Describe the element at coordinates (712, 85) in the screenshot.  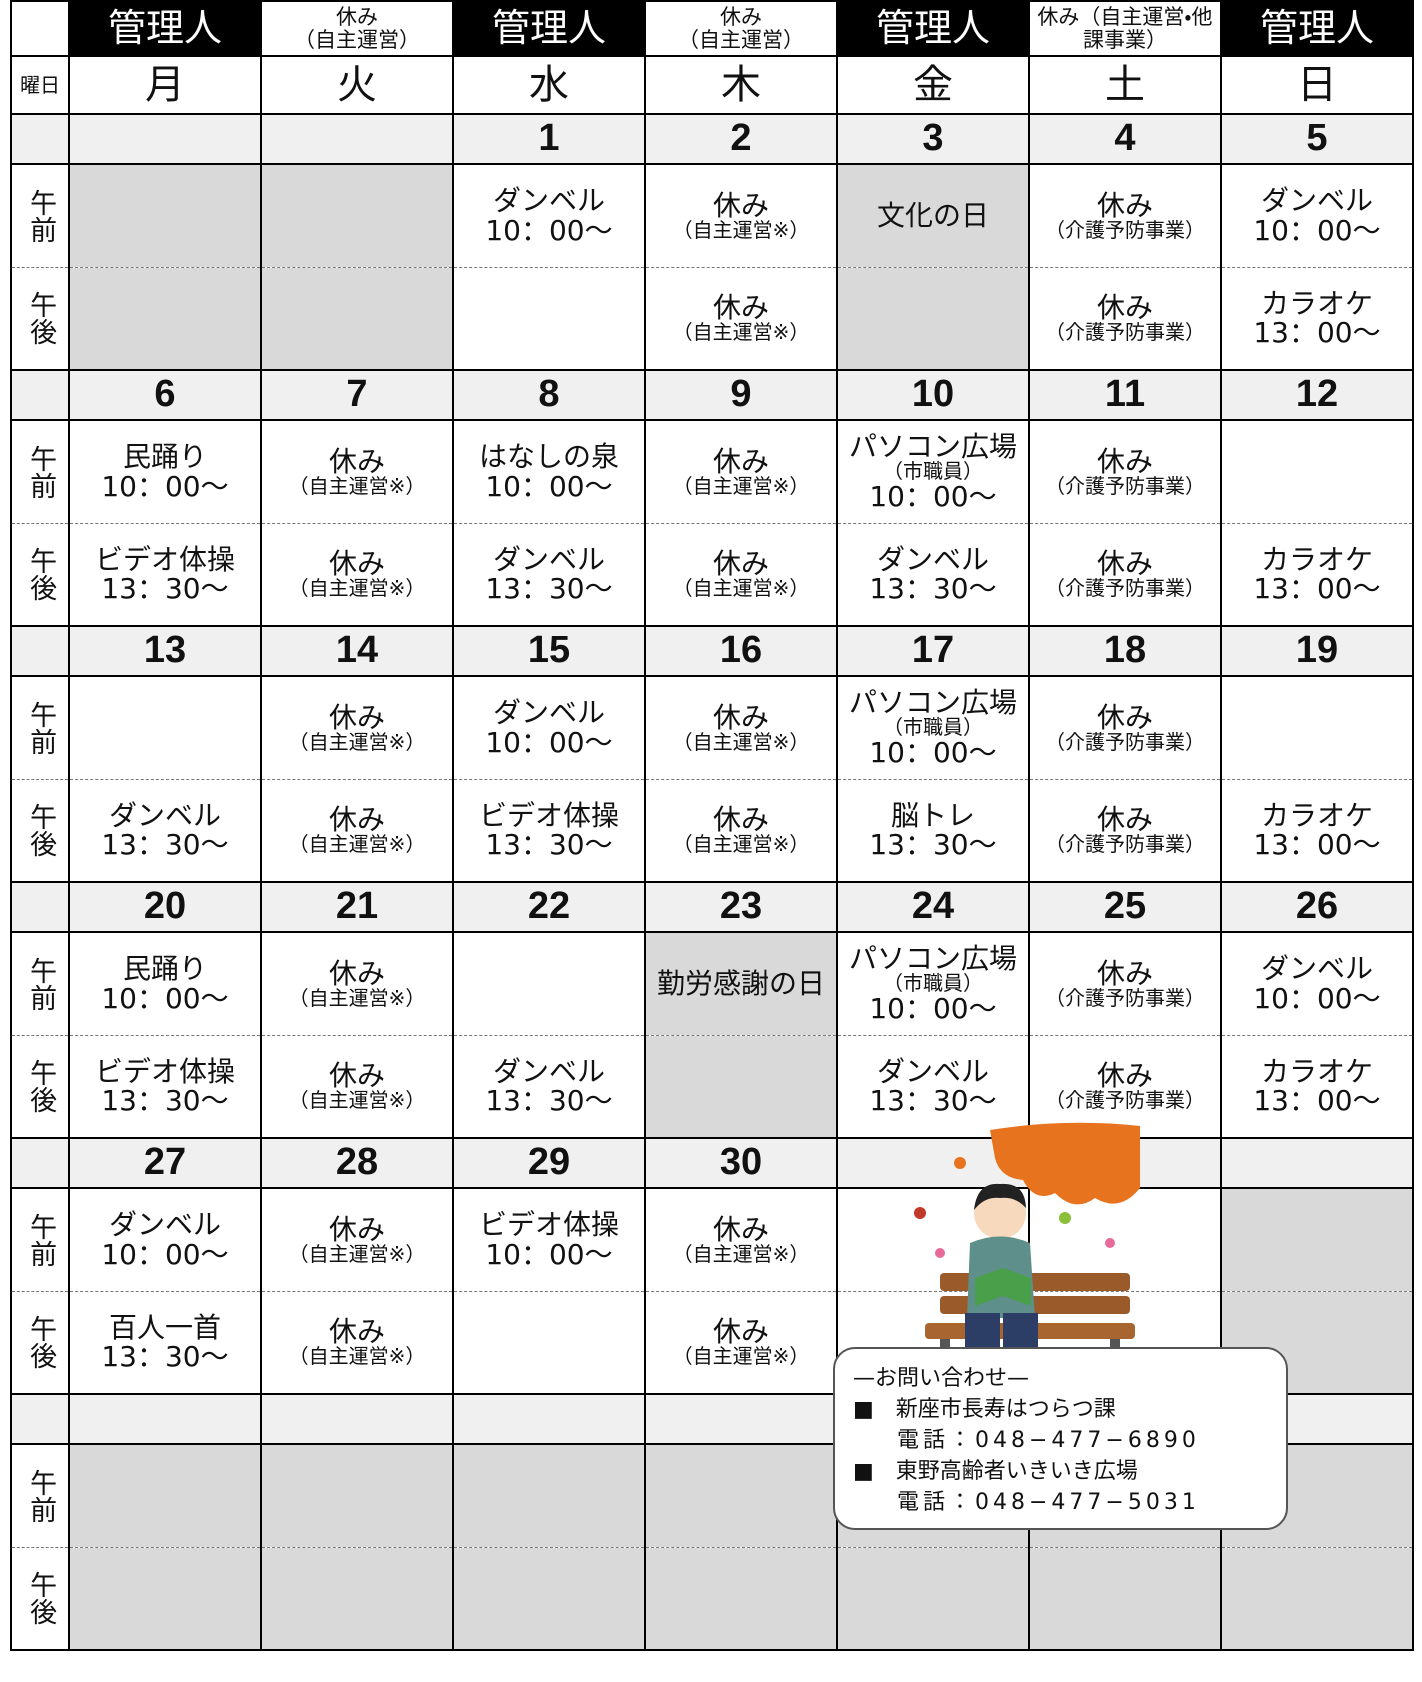
I see `weekday-row: 曜日月火水木金土日` at that location.